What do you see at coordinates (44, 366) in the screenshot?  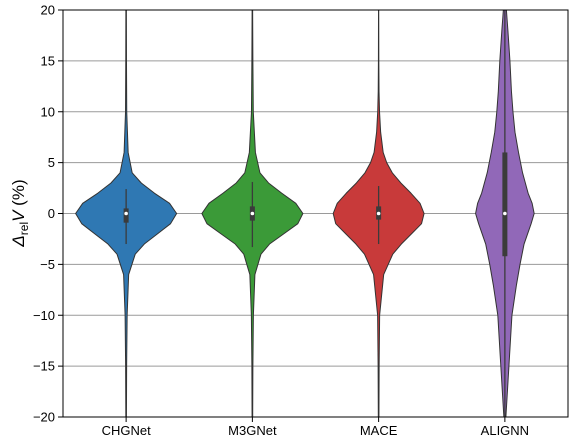 I see `y-tick-label: −15` at bounding box center [44, 366].